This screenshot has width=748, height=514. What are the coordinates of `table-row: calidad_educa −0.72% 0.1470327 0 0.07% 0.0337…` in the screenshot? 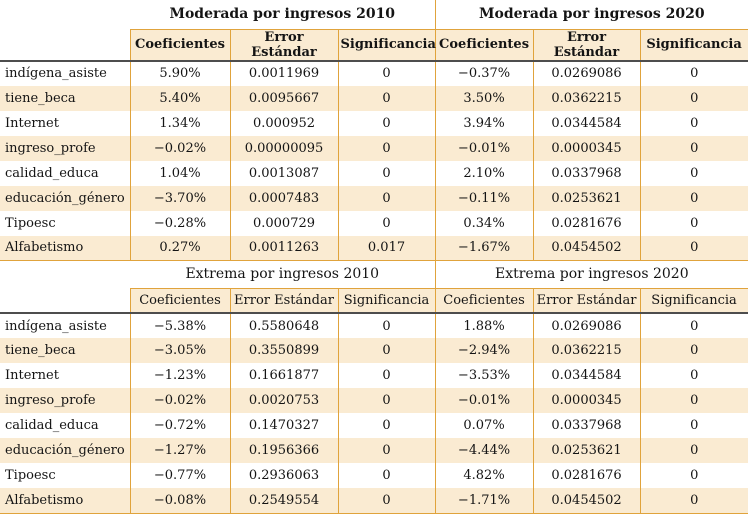 It's located at (374, 425).